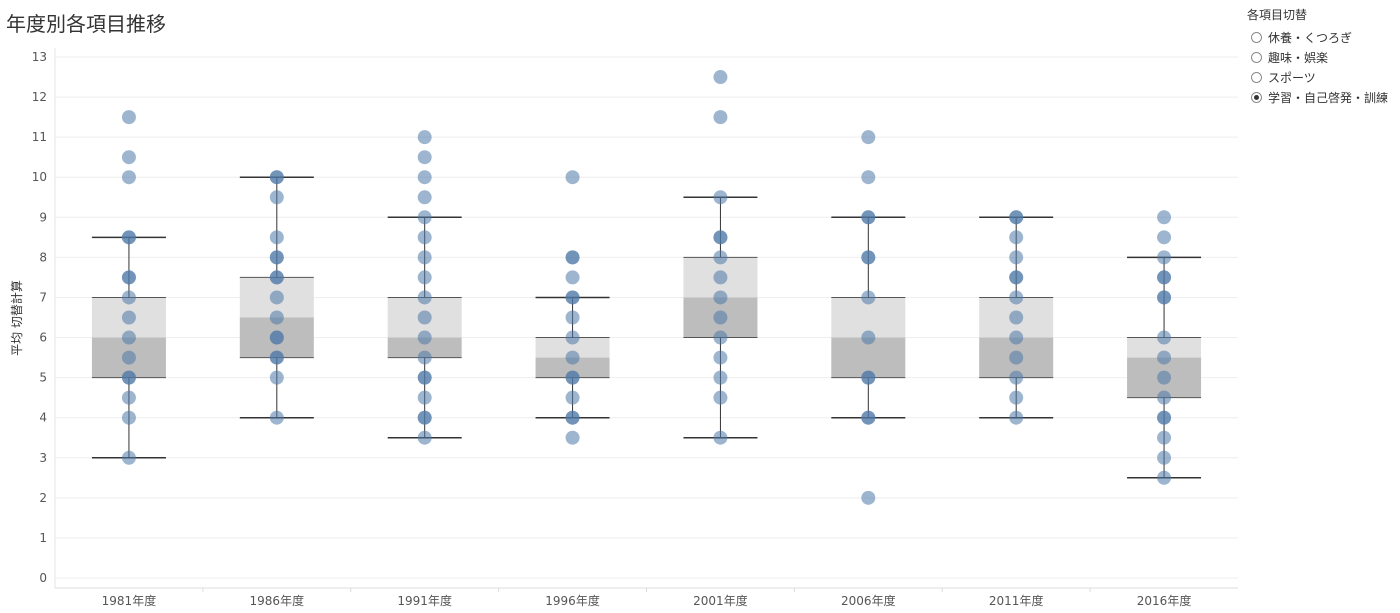 The image size is (1400, 613). I want to click on x-tick-label: 1991年度, so click(424, 600).